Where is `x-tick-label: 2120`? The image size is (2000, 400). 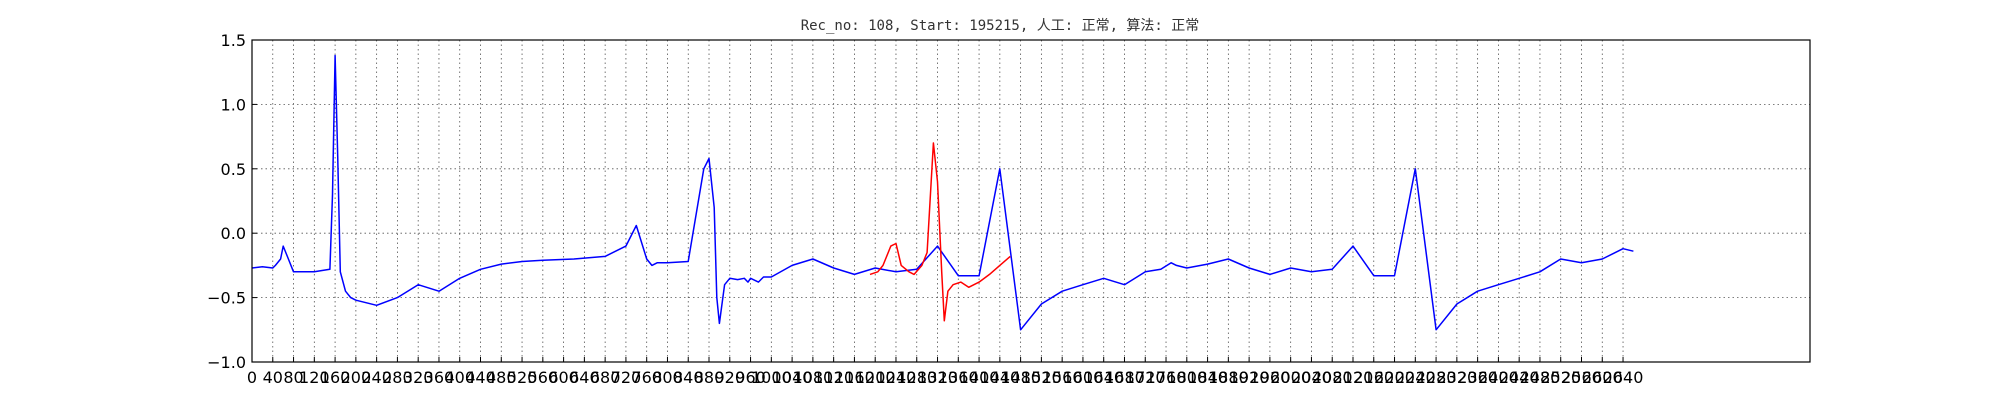 x-tick-label: 2120 is located at coordinates (1353, 377).